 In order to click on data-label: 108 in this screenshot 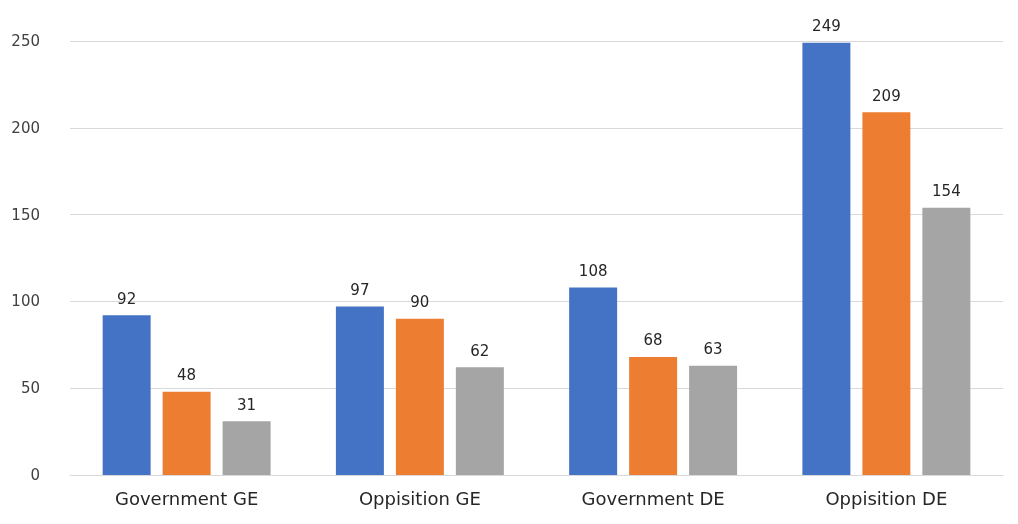, I will do `click(593, 271)`.